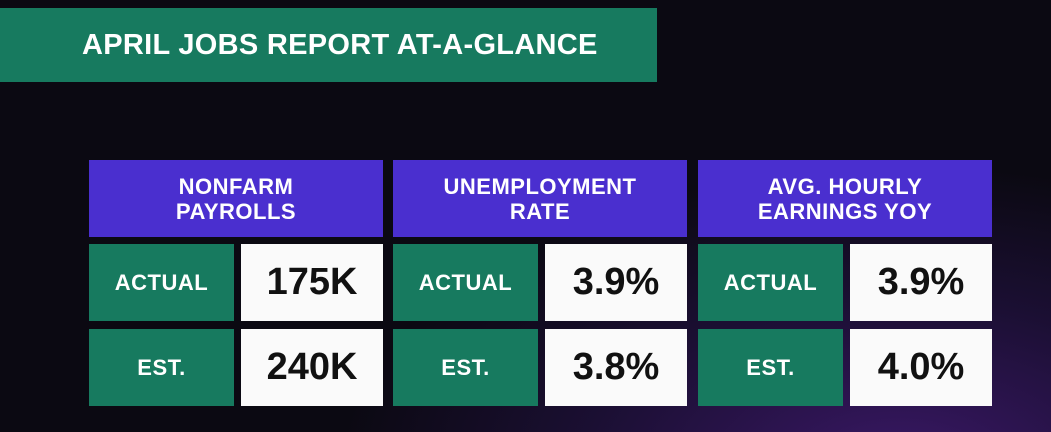 This screenshot has height=432, width=1051. I want to click on title-bar: APRIL JOBS REPORT AT-A-GLANCE, so click(328, 45).